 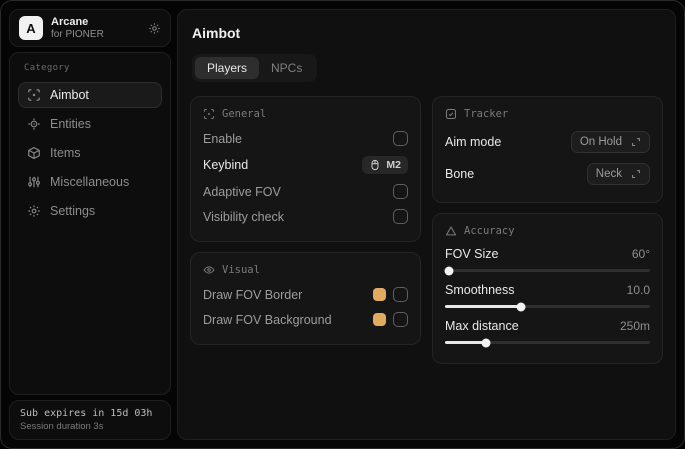 What do you see at coordinates (547, 306) in the screenshot?
I see `smoothness-slider` at bounding box center [547, 306].